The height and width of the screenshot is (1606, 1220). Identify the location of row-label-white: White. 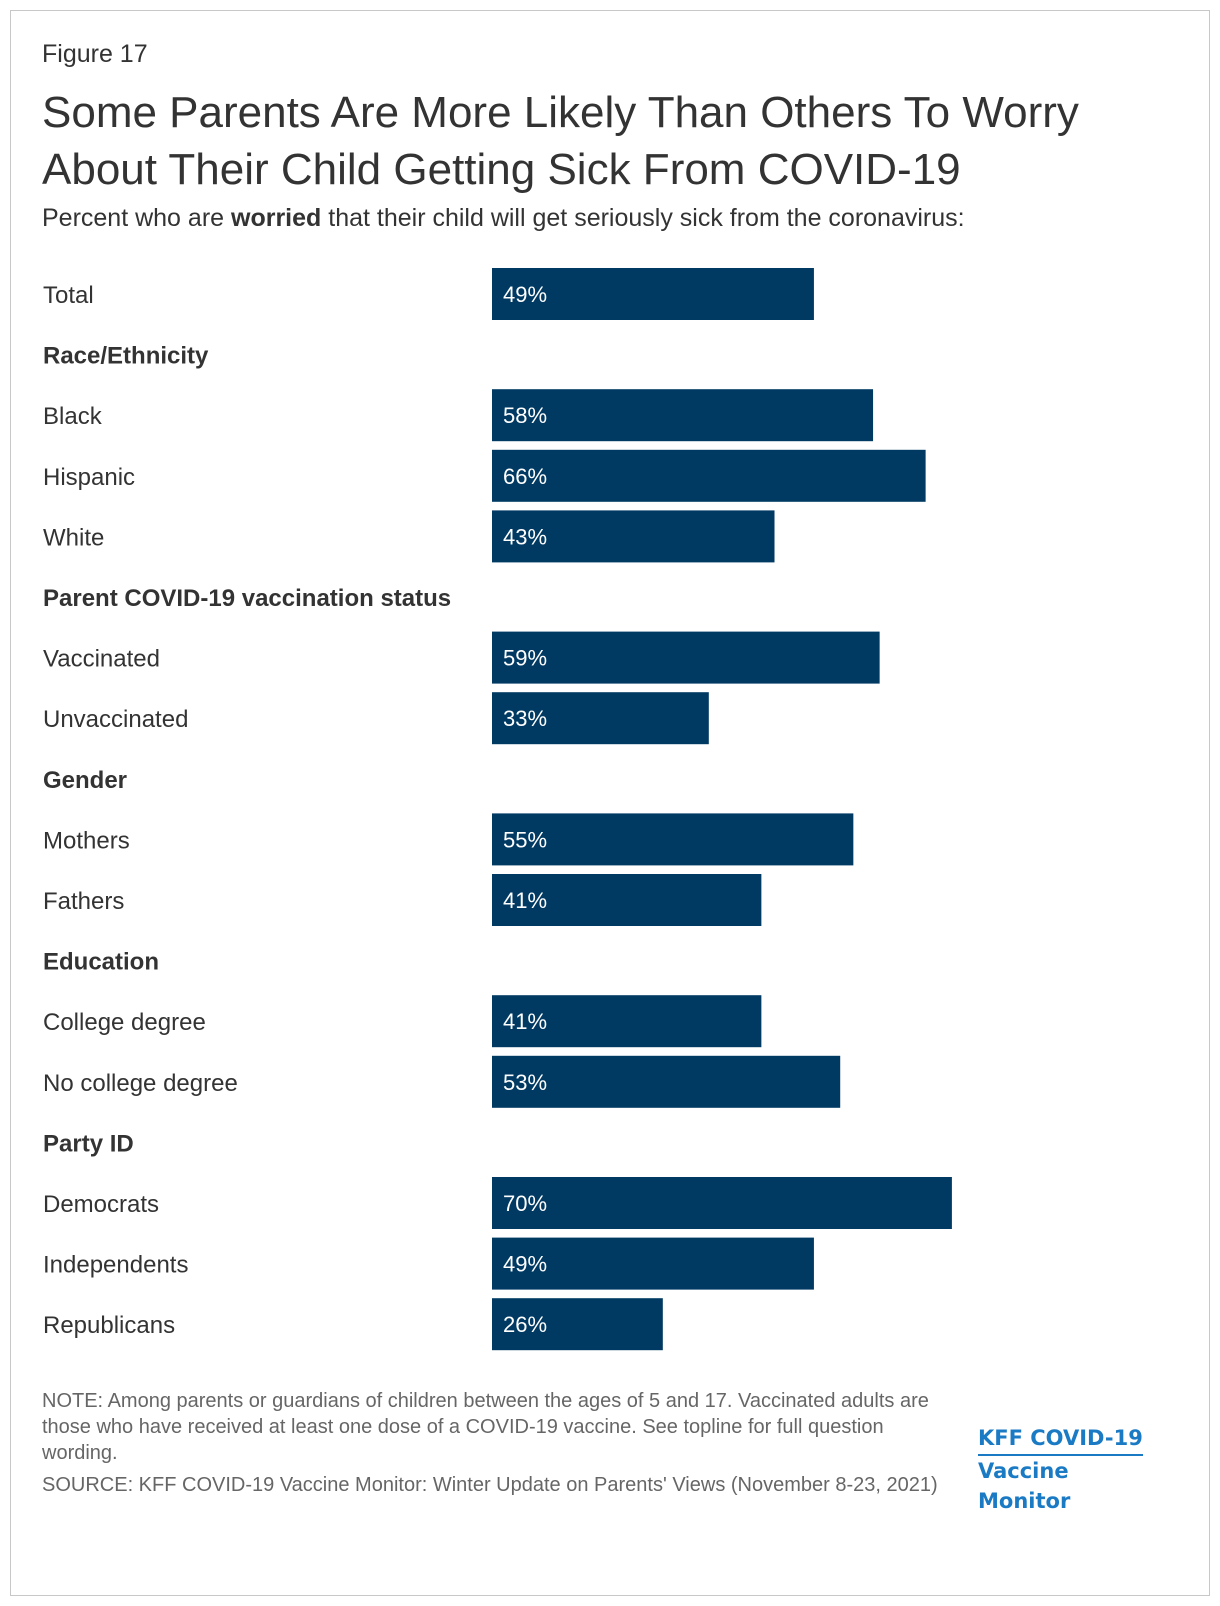
(73, 537).